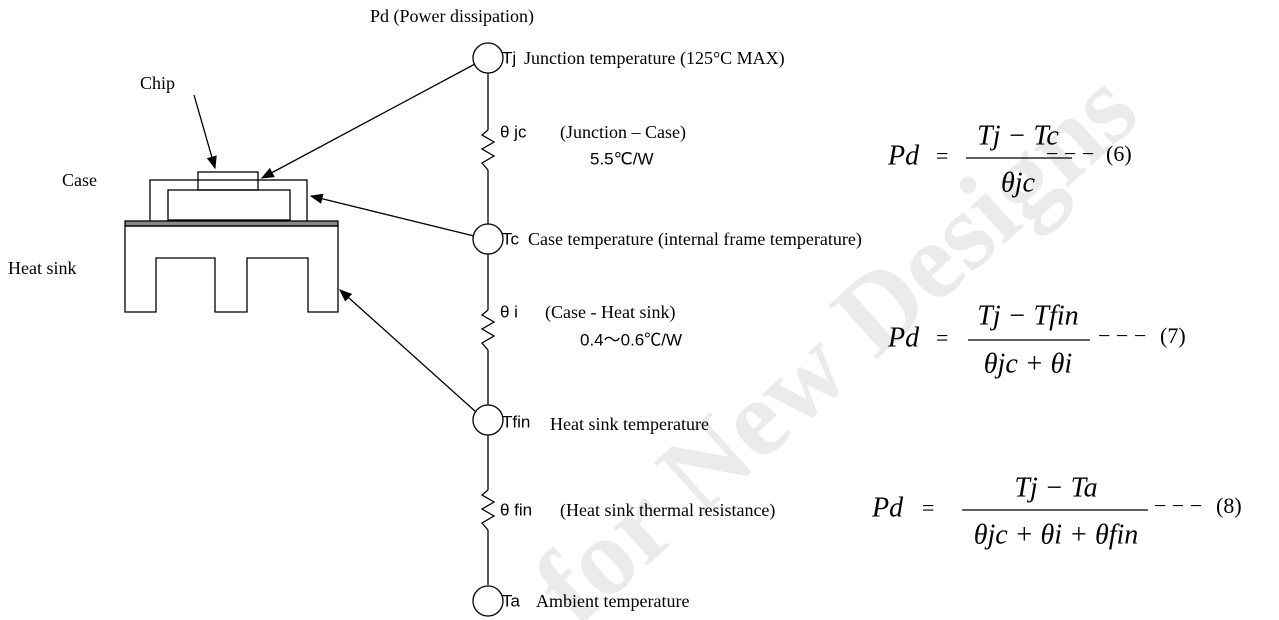 The height and width of the screenshot is (620, 1279). I want to click on chip, so click(228, 181).